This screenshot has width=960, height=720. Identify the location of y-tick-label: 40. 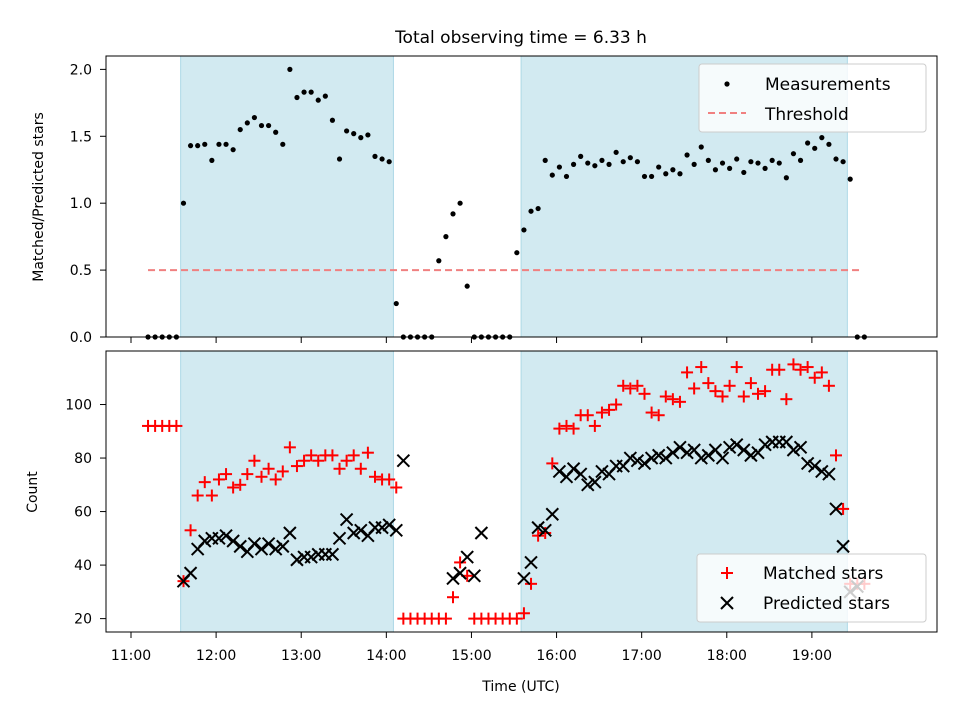
(83, 566).